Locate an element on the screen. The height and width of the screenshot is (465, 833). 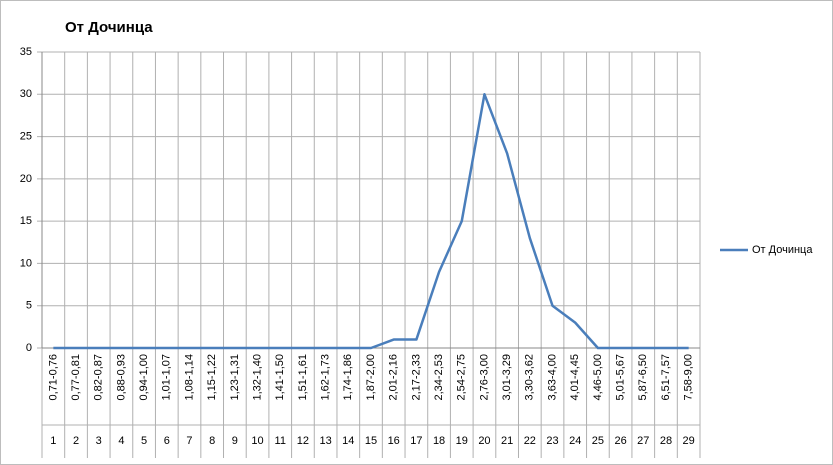
y-tick-label: 0 is located at coordinates (29, 348).